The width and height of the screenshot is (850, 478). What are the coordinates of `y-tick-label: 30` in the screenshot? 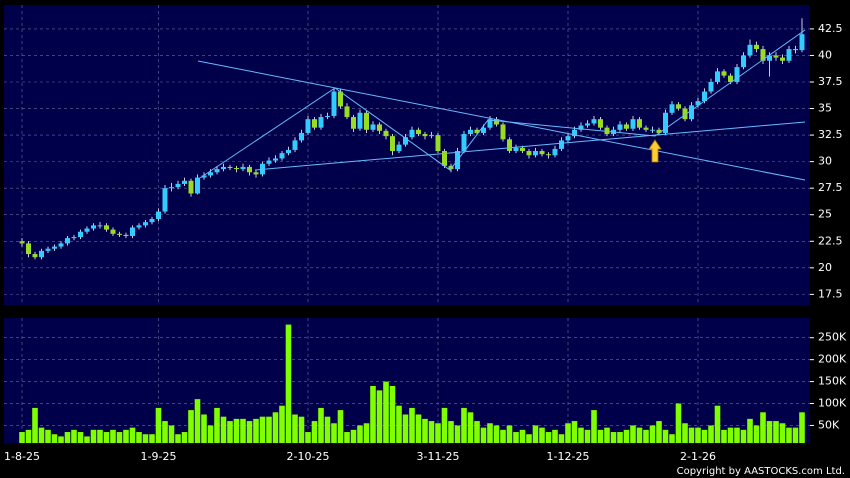 It's located at (825, 161).